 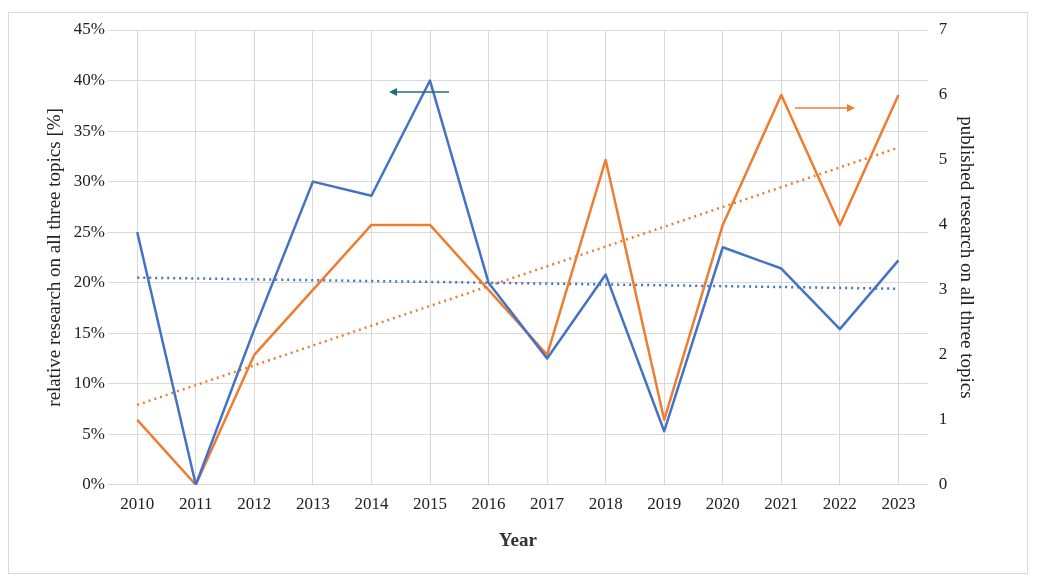 I want to click on y-tick-label: 15%, so click(x=89, y=332).